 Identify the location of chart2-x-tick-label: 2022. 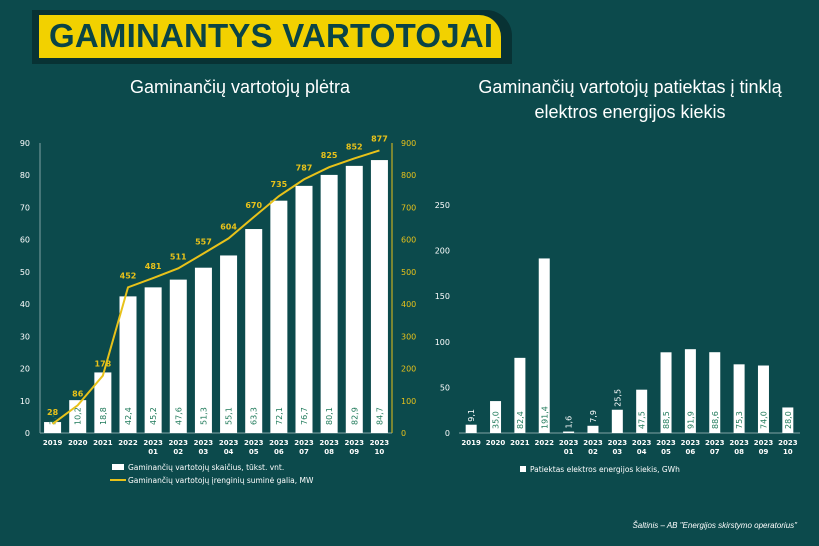
(545, 443).